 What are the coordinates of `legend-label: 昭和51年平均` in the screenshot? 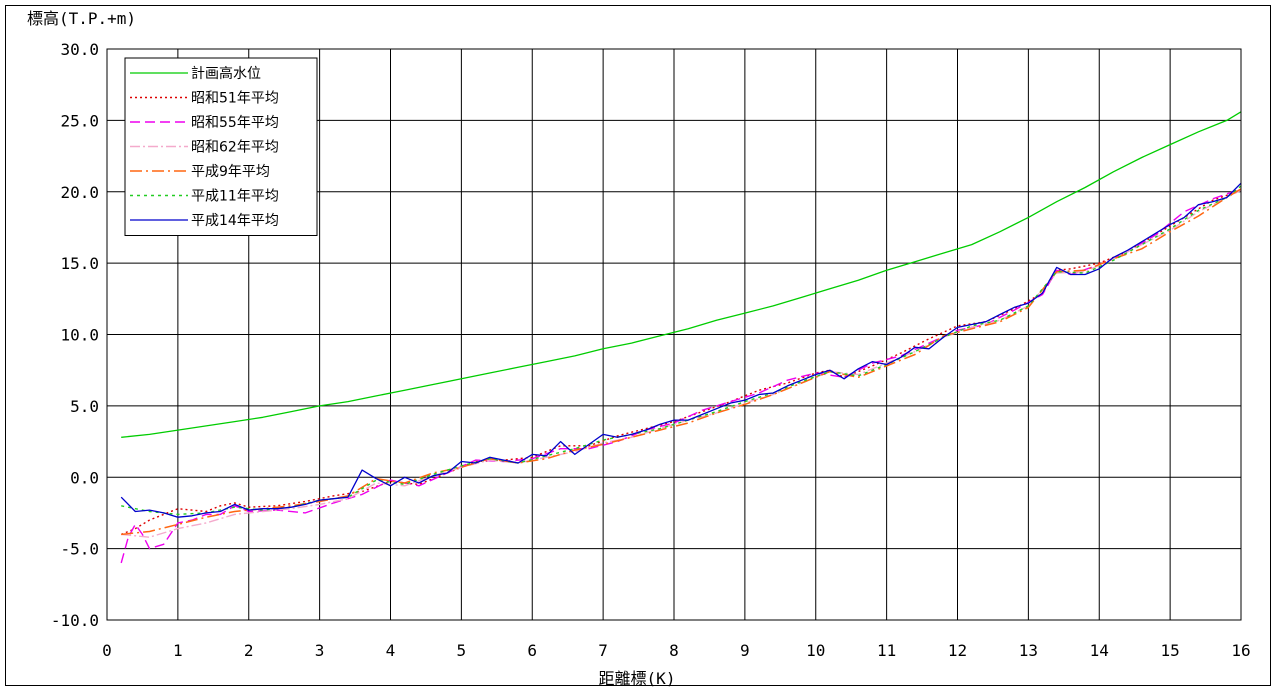 It's located at (235, 99).